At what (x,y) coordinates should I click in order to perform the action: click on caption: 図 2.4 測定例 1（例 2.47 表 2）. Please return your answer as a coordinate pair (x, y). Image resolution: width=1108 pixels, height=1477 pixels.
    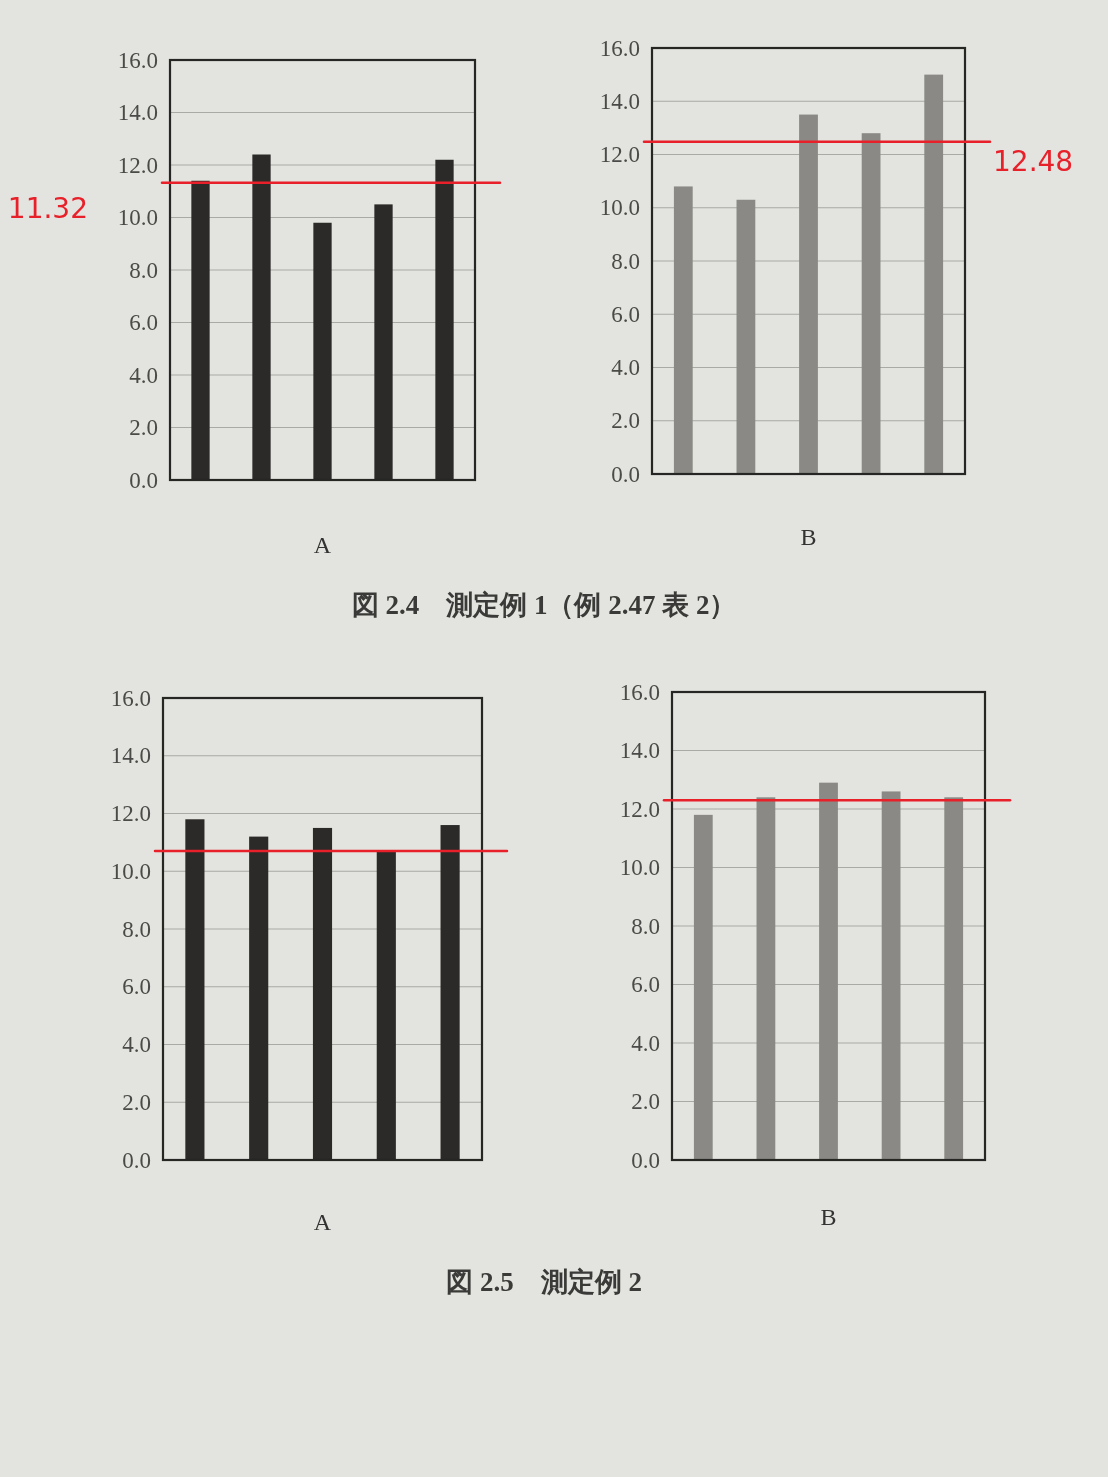
    Looking at the image, I should click on (544, 605).